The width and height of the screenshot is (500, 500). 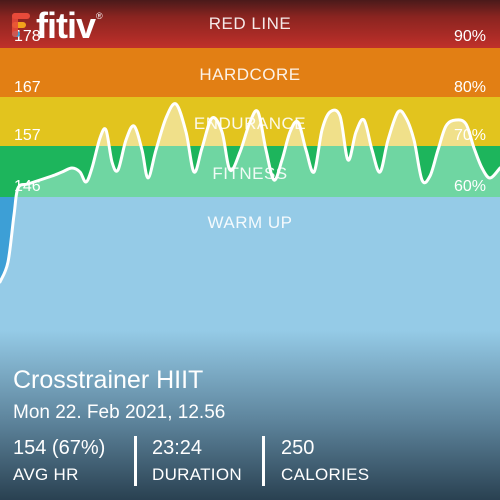 What do you see at coordinates (197, 474) in the screenshot?
I see `stat-duration-label: DURATION` at bounding box center [197, 474].